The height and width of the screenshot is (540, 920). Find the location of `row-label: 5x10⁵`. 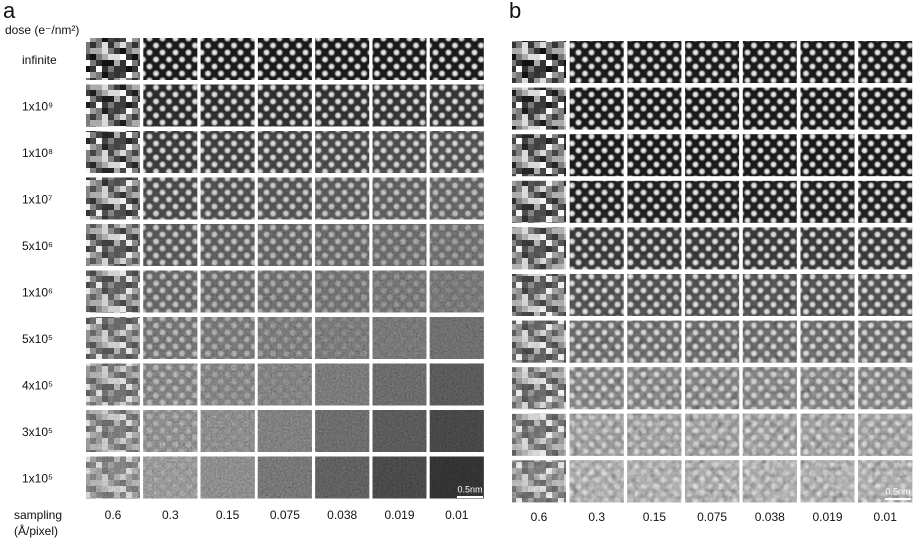

row-label: 5x10⁵ is located at coordinates (37, 339).